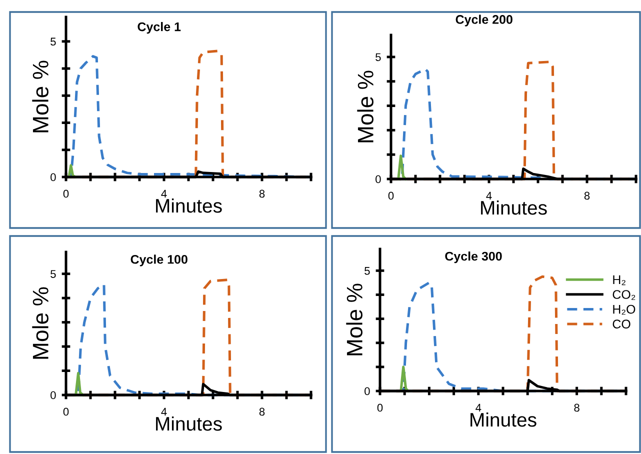 The width and height of the screenshot is (641, 454). I want to click on chart-title: Cycle 200, so click(484, 20).